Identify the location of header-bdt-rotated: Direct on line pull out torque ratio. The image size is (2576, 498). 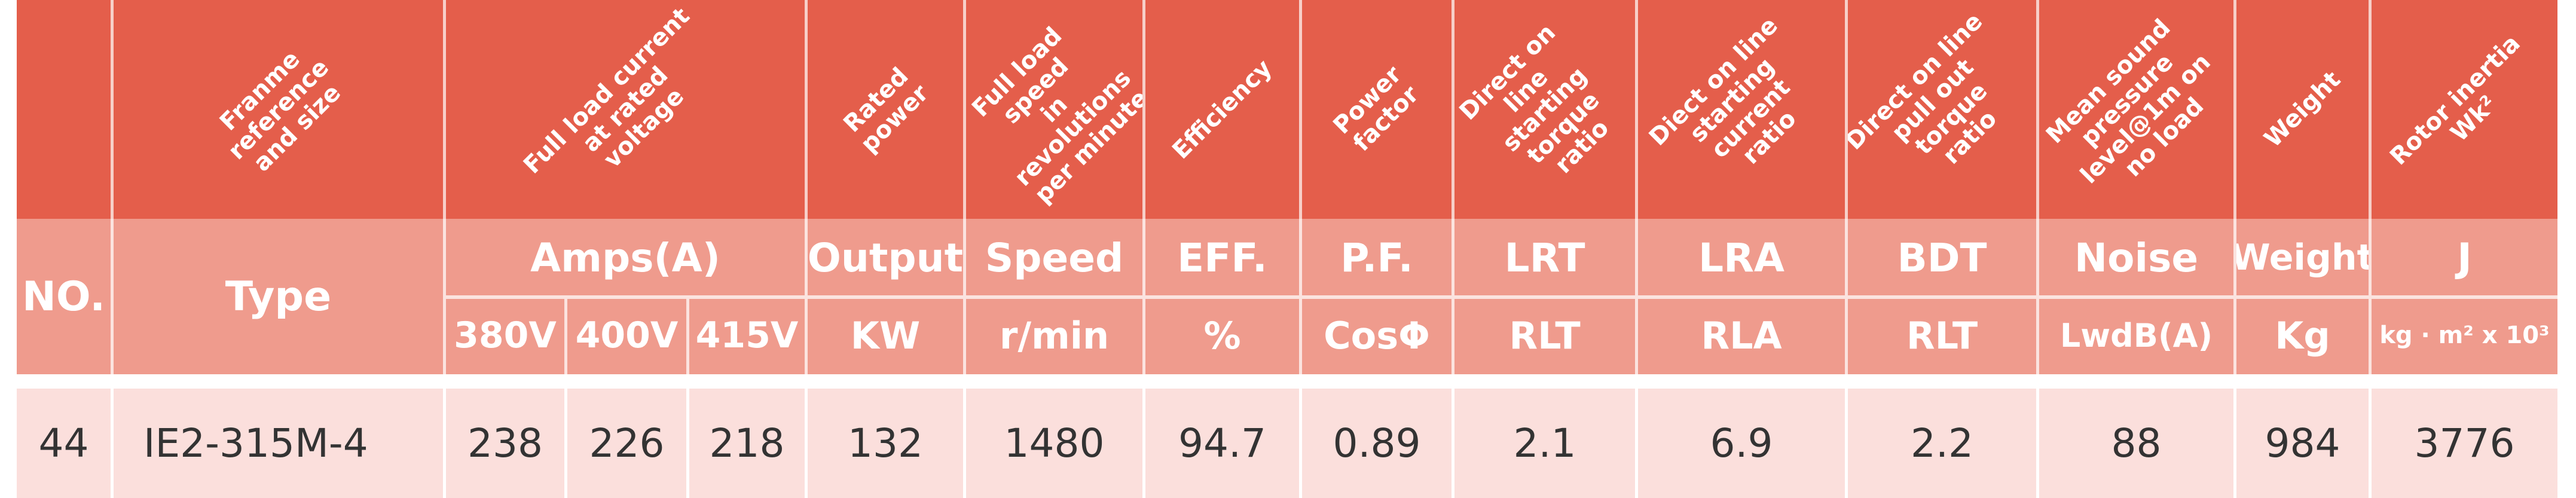
(1926, 88).